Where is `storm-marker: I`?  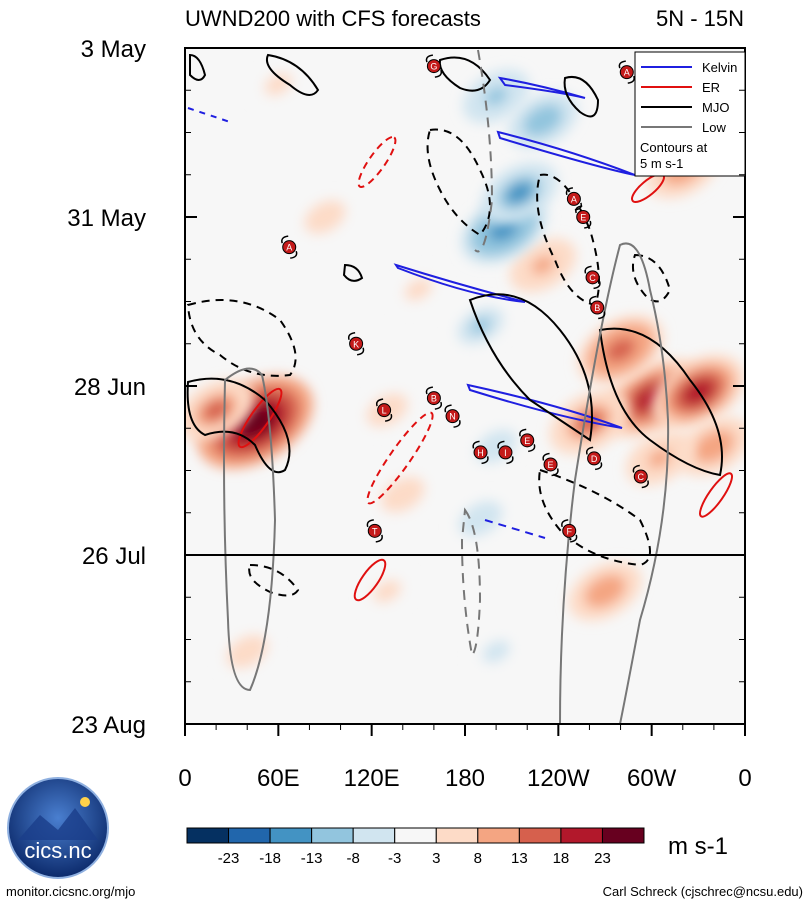
storm-marker: I is located at coordinates (505, 452).